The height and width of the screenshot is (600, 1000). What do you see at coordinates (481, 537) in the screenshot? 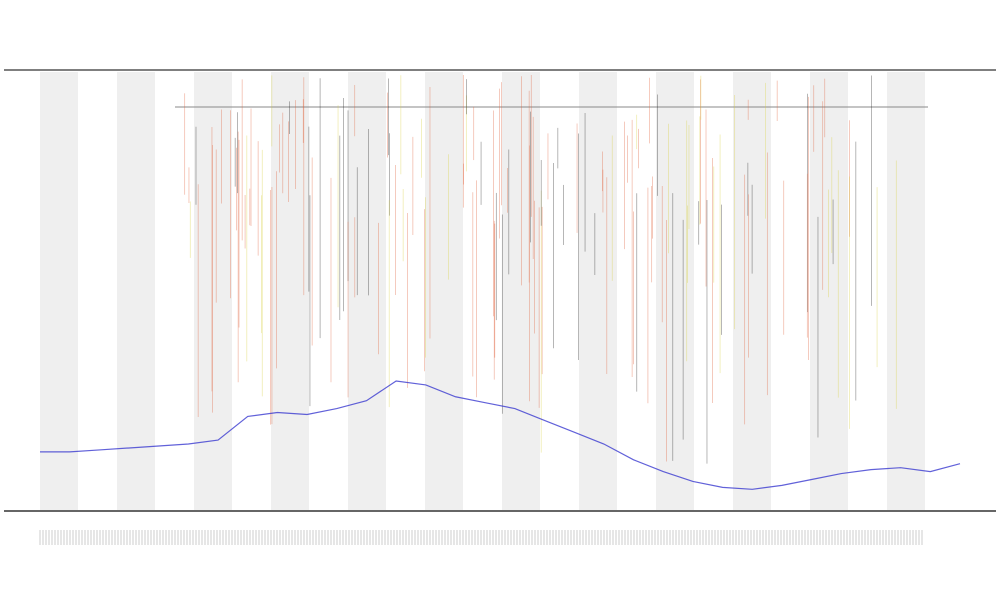
I see `x-tick-strip` at bounding box center [481, 537].